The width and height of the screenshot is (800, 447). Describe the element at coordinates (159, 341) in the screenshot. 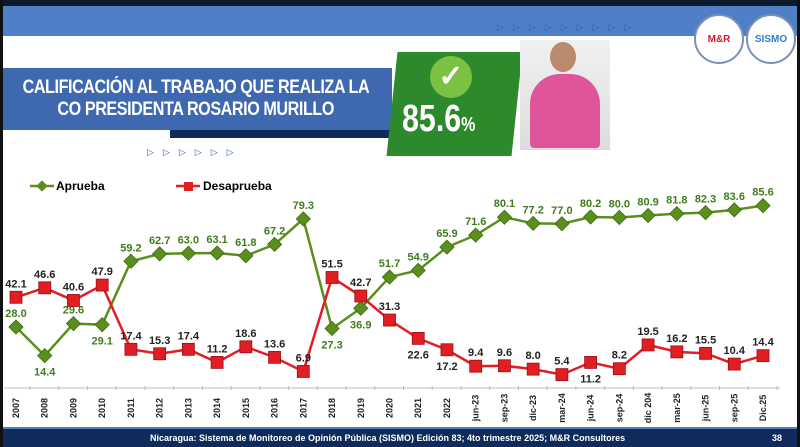

I see `data-label-desaprueba: 15.3` at that location.